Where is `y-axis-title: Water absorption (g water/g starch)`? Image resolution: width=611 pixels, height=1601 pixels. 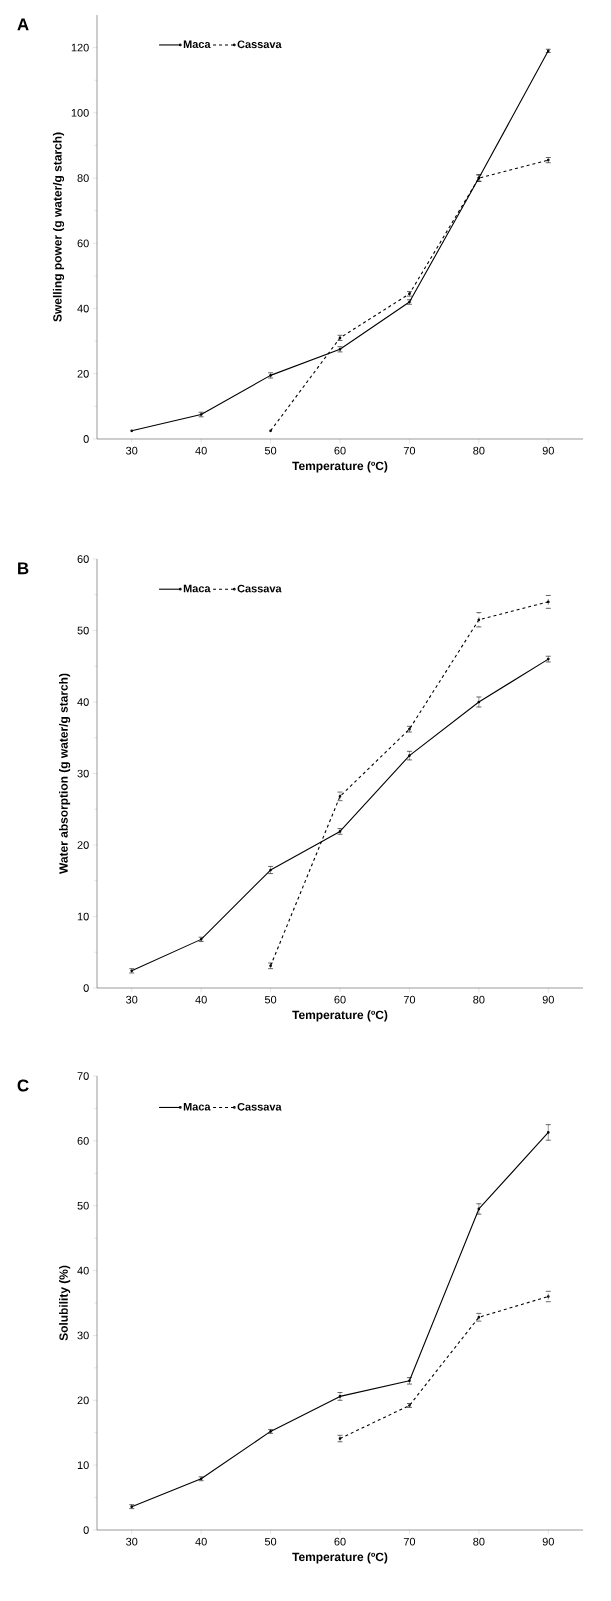
y-axis-title: Water absorption (g water/g starch) is located at coordinates (65, 773).